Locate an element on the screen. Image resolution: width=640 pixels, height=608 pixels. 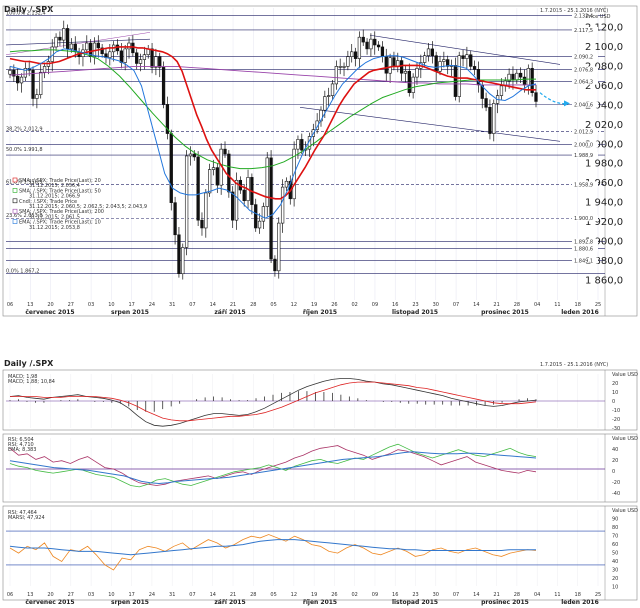
x-tick-label: 06 is located at coordinates (10, 595).